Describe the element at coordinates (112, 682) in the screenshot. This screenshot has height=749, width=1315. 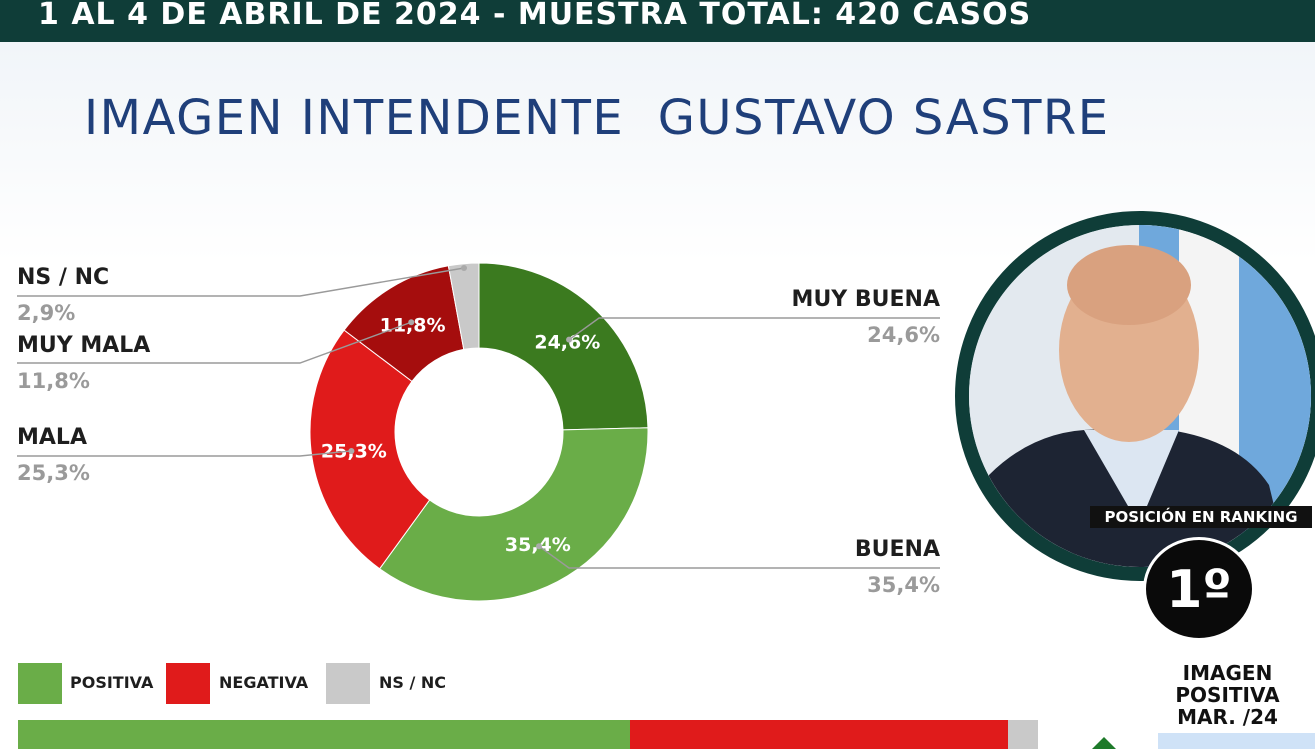
I see `legend-label-positiva: POSITIVA` at that location.